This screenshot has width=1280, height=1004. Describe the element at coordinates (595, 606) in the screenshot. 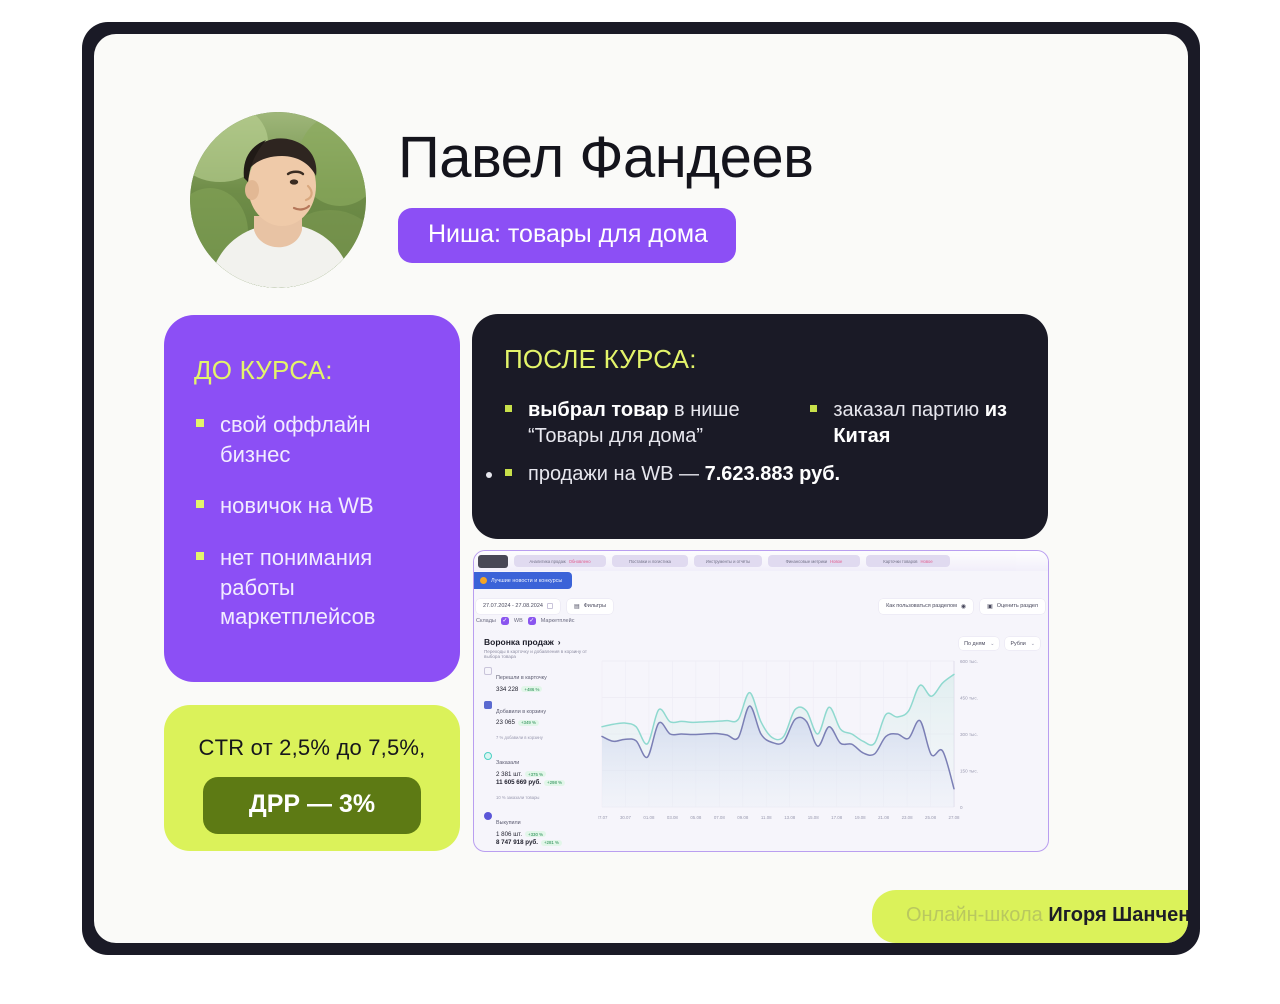

I see `filters-label: Фильтры` at that location.